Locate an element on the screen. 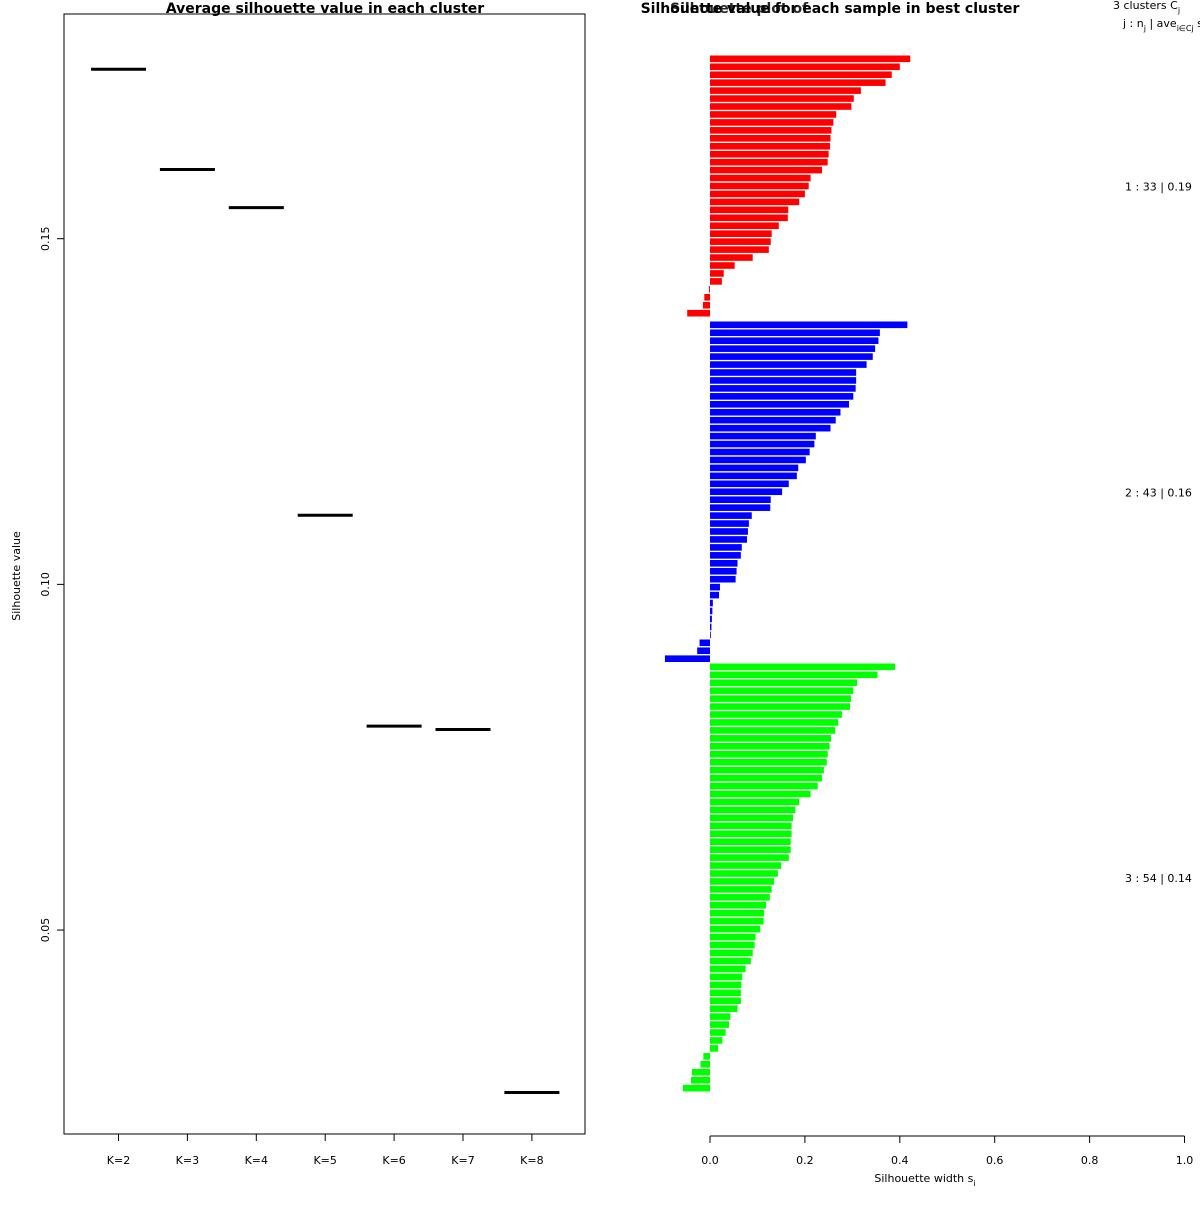 The width and height of the screenshot is (1200, 1205). left-y-tick-label: 0.15 is located at coordinates (45, 238).